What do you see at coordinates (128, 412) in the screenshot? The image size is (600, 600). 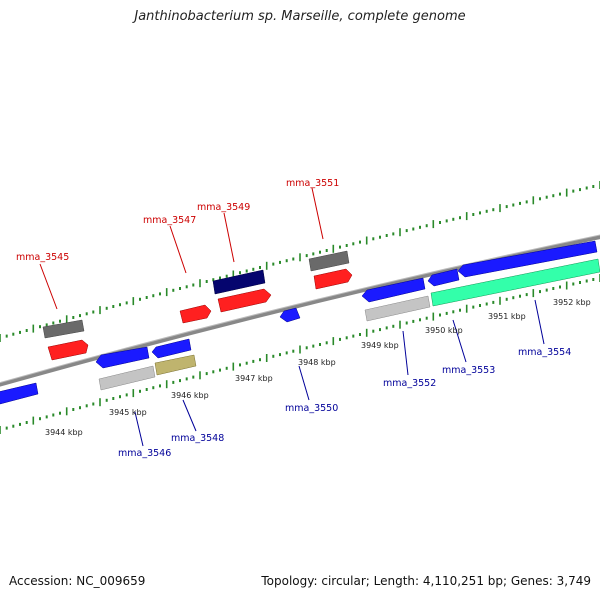 I see `tick-label: 3945 kbp` at bounding box center [128, 412].